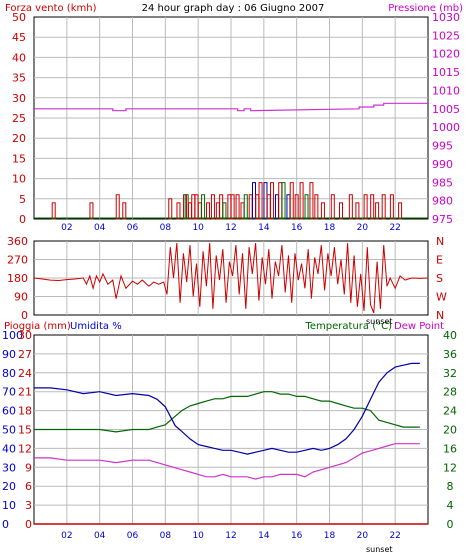  I want to click on wind-tick-label: 15, so click(19, 158).